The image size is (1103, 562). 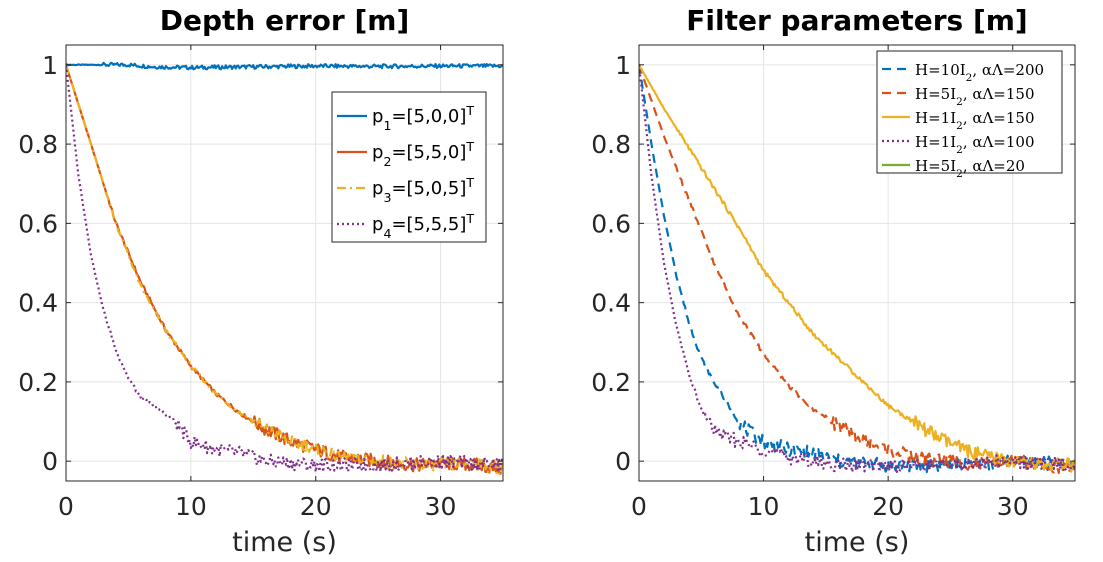 What do you see at coordinates (975, 144) in the screenshot?
I see `legend-label-4: H=1I2, αΛ=100` at bounding box center [975, 144].